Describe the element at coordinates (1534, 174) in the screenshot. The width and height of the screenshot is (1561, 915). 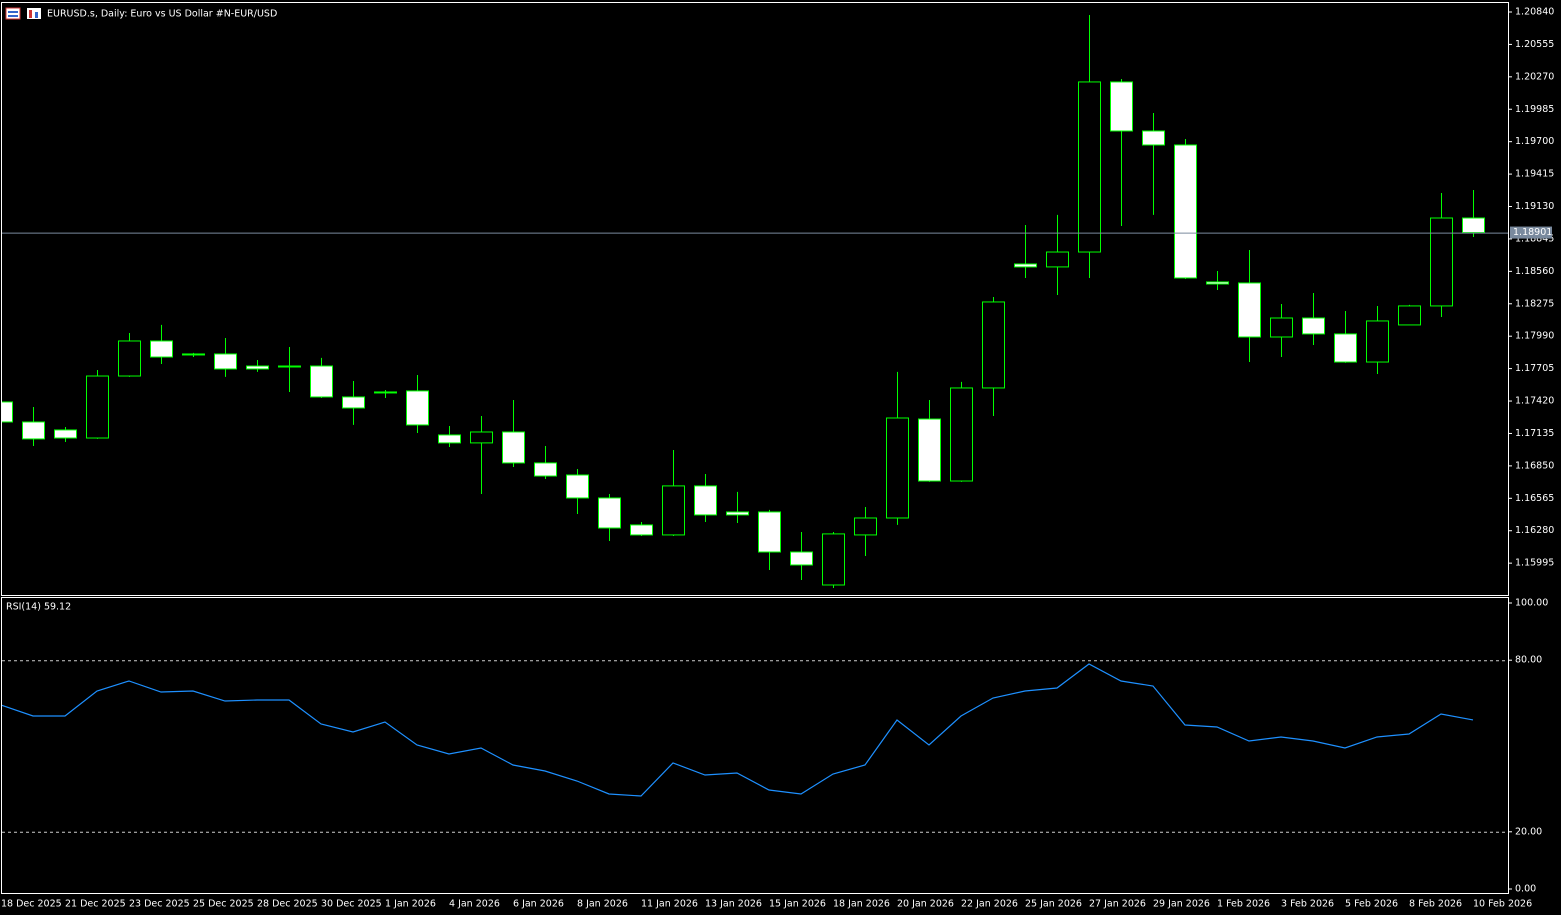
I see `y-tick-label: 1.19415` at that location.